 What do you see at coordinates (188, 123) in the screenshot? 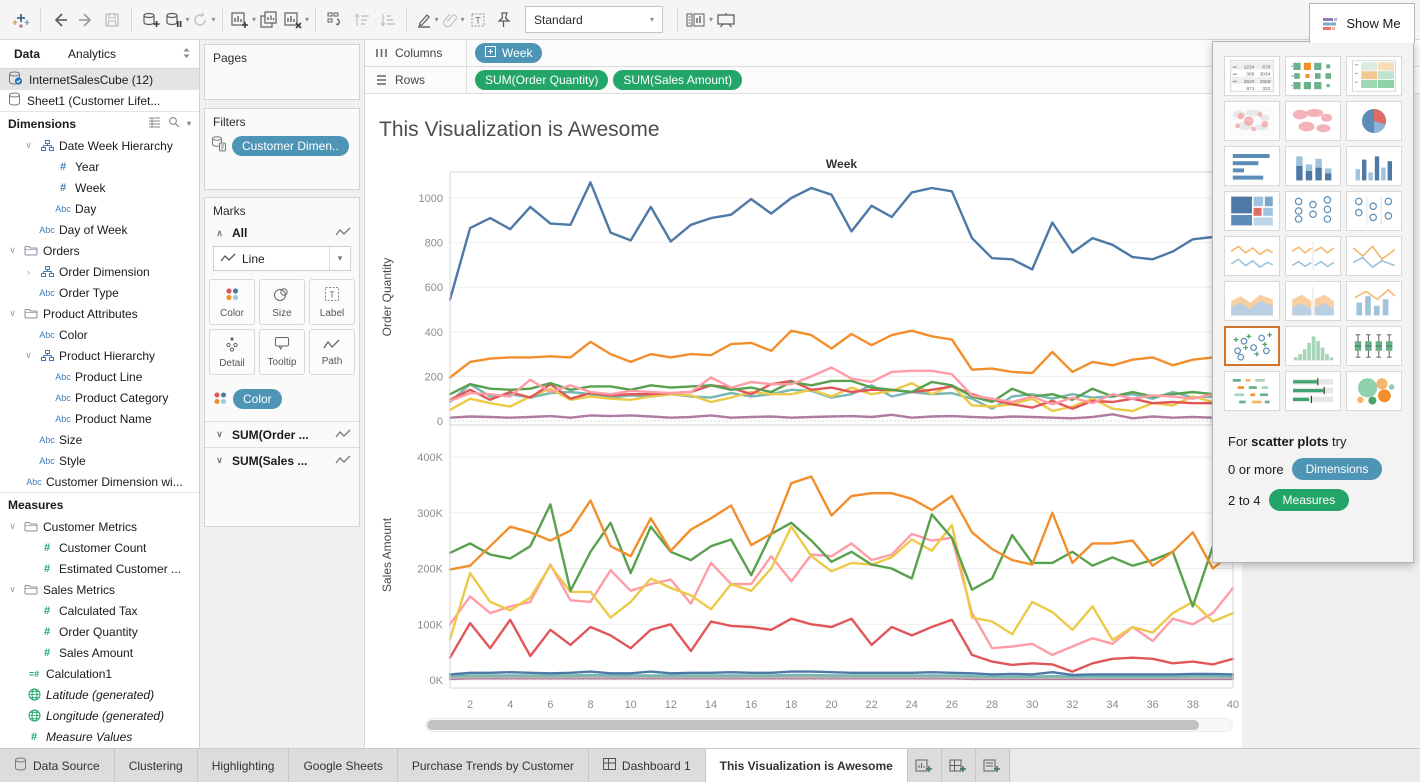
I see `pane-menu-icon: ▾` at bounding box center [188, 123].